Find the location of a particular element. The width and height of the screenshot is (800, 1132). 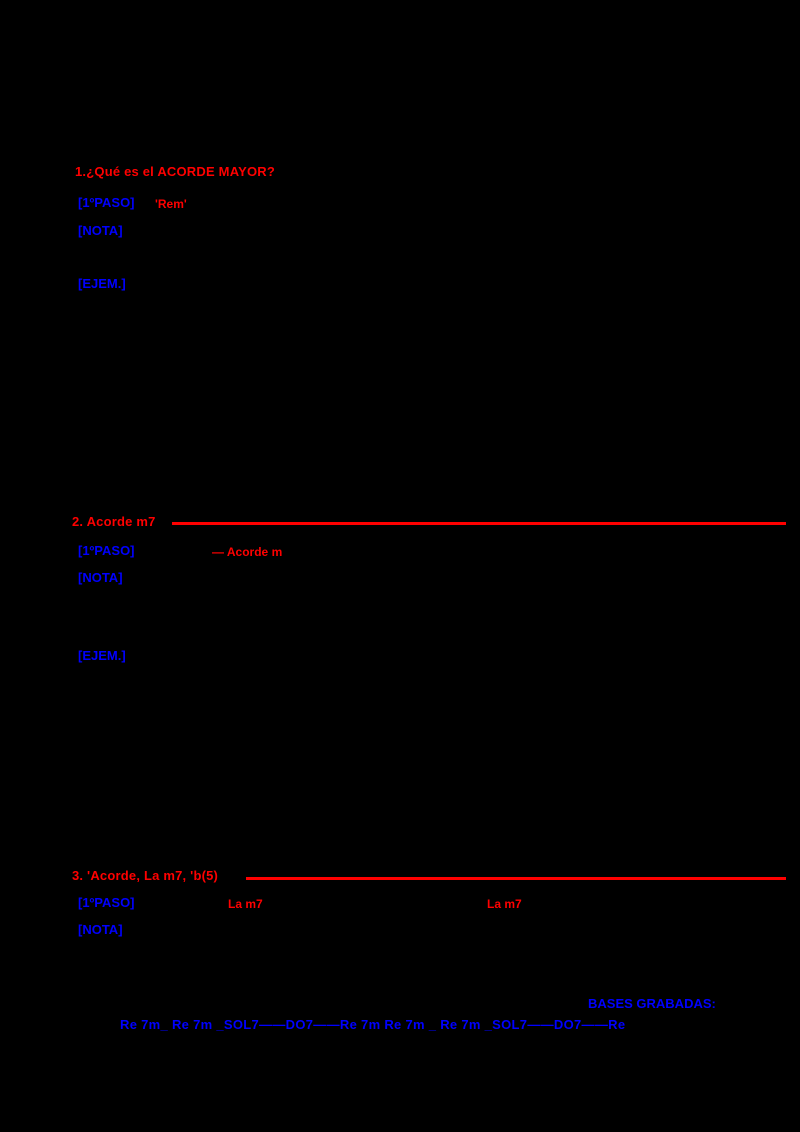

section-1-paso-label: [1ºPASO] is located at coordinates (106, 202).